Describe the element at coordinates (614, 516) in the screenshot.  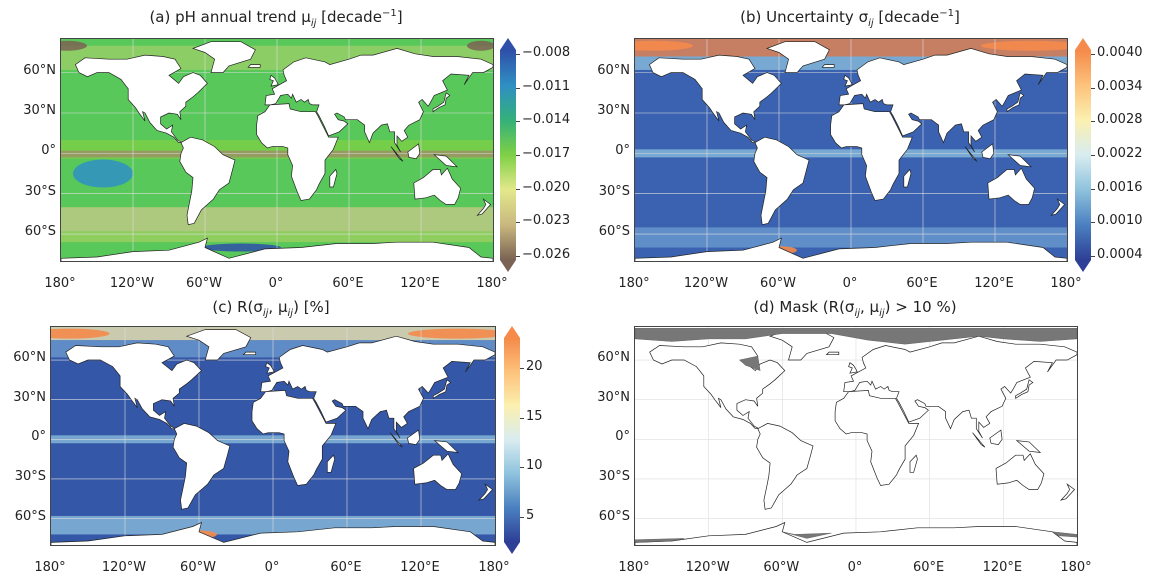
I see `lat-label: 60°S` at that location.